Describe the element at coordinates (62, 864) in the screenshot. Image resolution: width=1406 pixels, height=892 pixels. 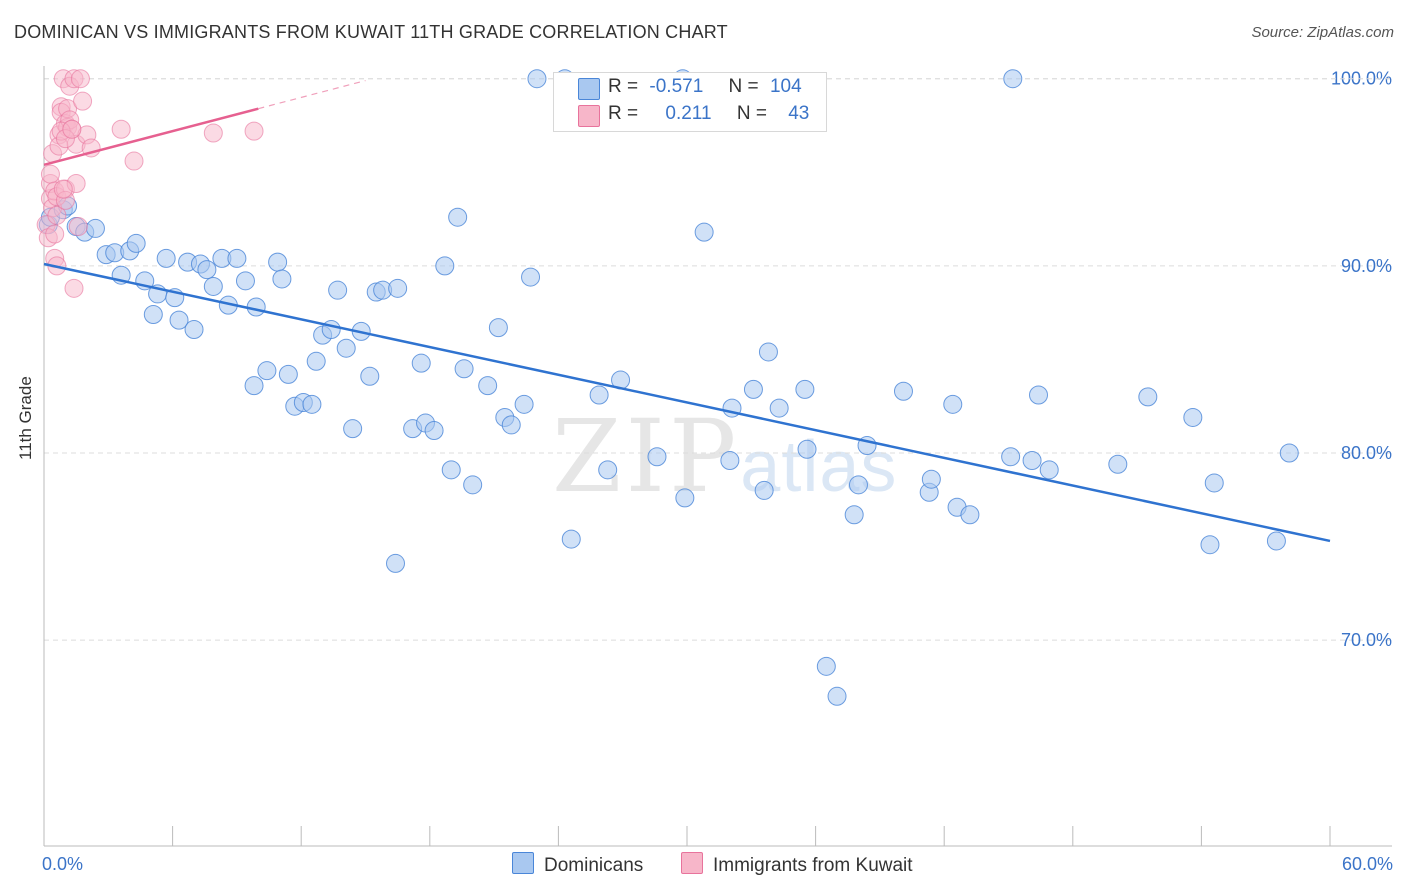
I see `x-tick-label: 0.0%` at that location.